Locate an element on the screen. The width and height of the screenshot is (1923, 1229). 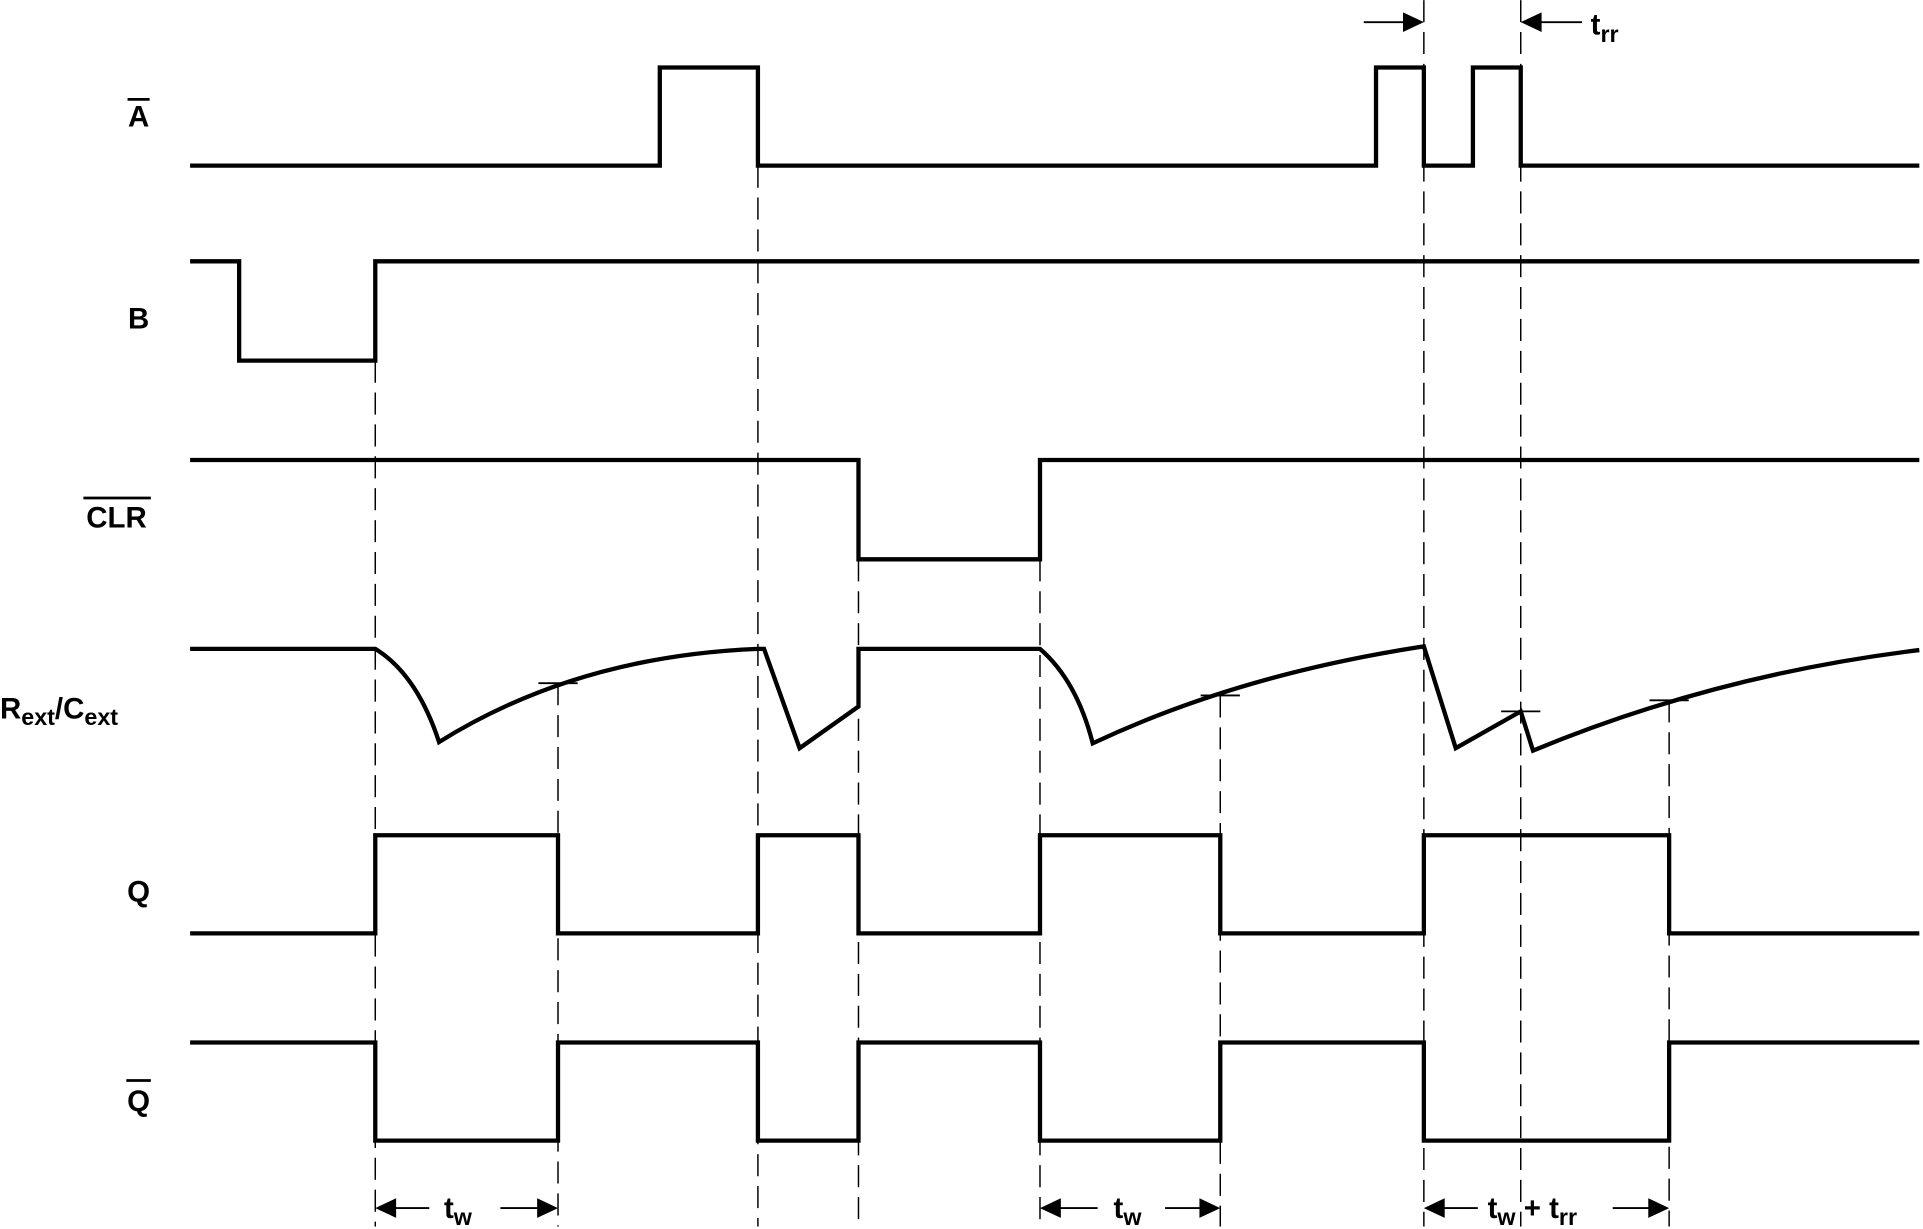
wave-rext-cext is located at coordinates (1055, 698).